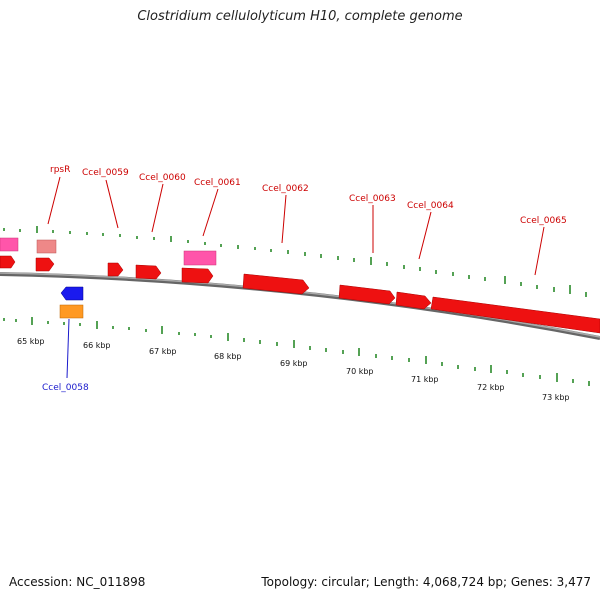 Image resolution: width=600 pixels, height=600 pixels. Describe the element at coordinates (46, 246) in the screenshot. I see `pseudo-feature` at that location.